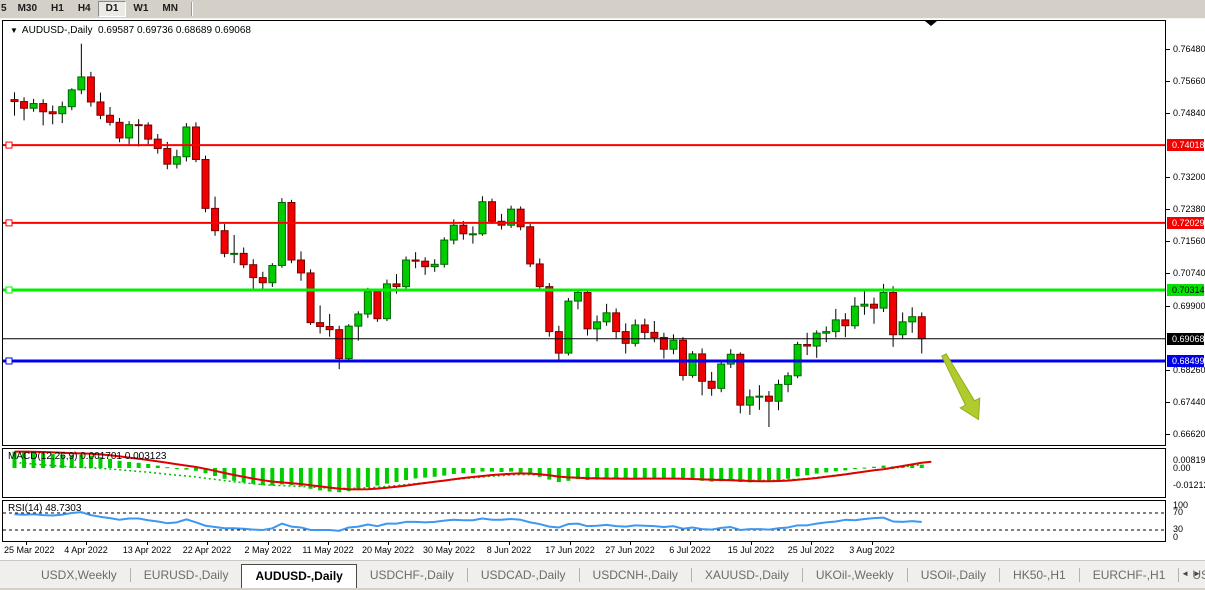  What do you see at coordinates (4, 8) in the screenshot?
I see `timeframe-button-5: 5` at bounding box center [4, 8].